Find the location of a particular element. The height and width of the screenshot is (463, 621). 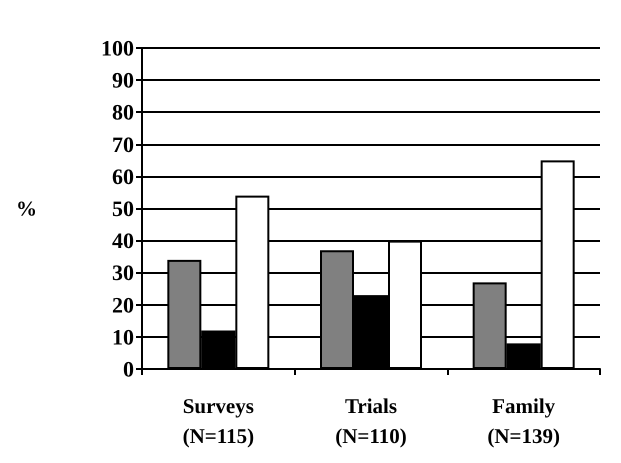

y-tick-label: 0 is located at coordinates (128, 369).